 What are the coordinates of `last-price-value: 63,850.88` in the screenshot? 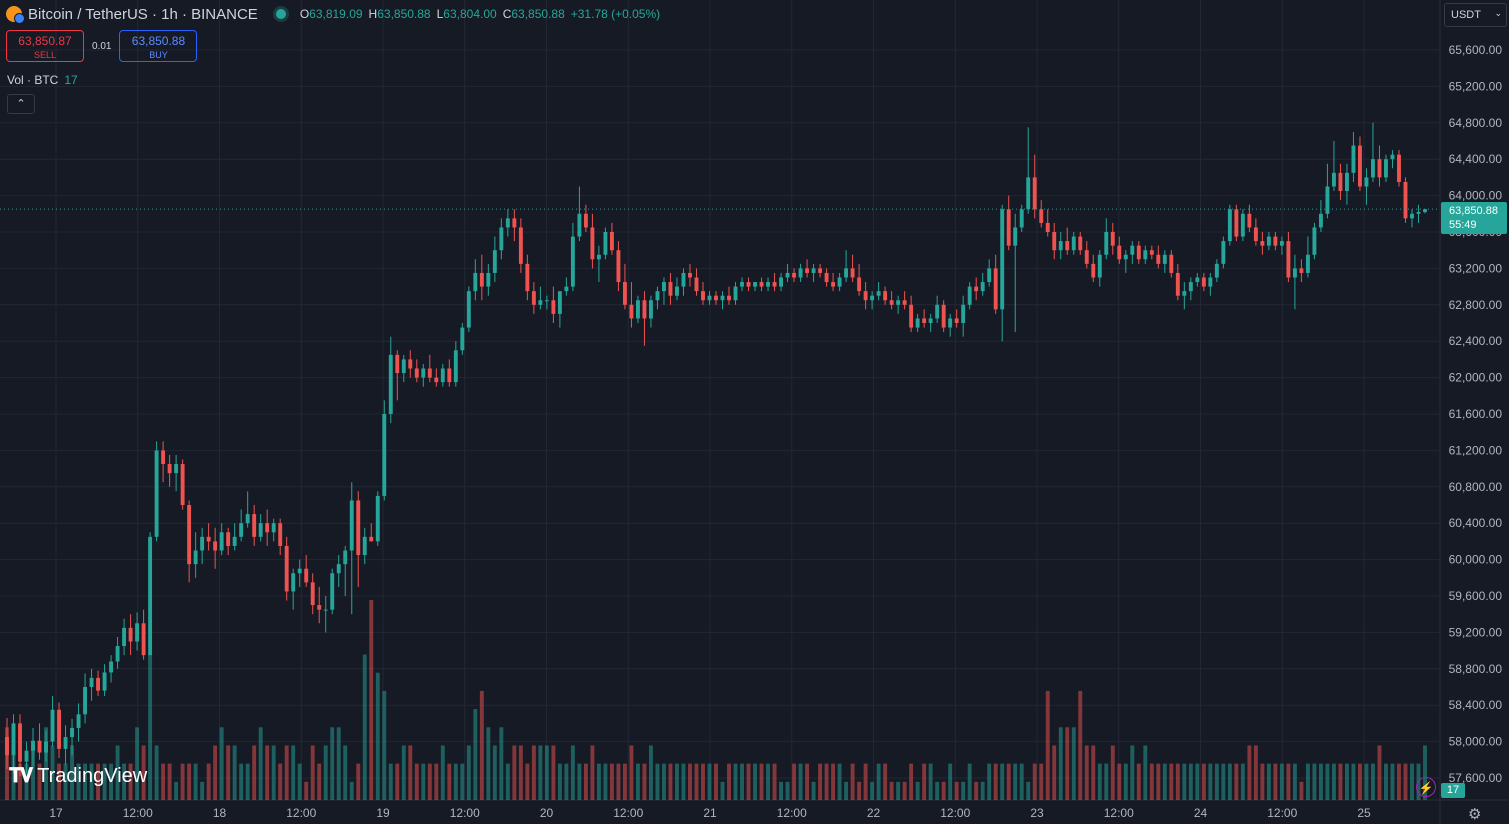 It's located at (1473, 211).